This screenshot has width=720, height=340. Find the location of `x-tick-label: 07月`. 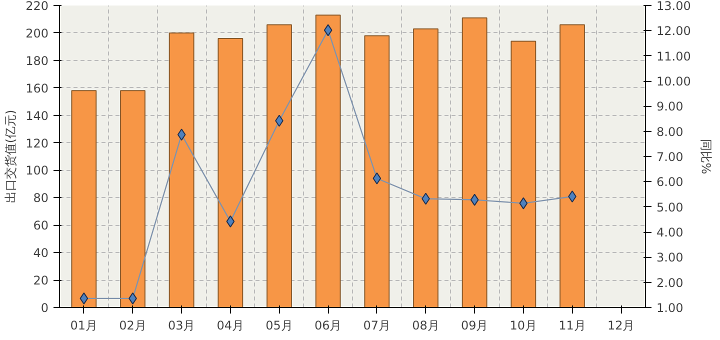

x-tick-label: 07月 is located at coordinates (377, 325).